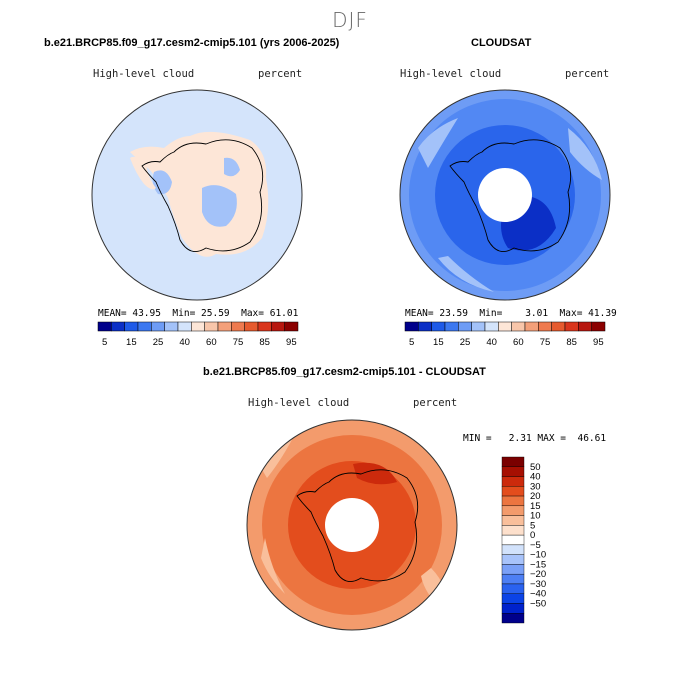 The image size is (700, 700). Describe the element at coordinates (350, 20) in the screenshot. I see `figure-title: DJF` at that location.